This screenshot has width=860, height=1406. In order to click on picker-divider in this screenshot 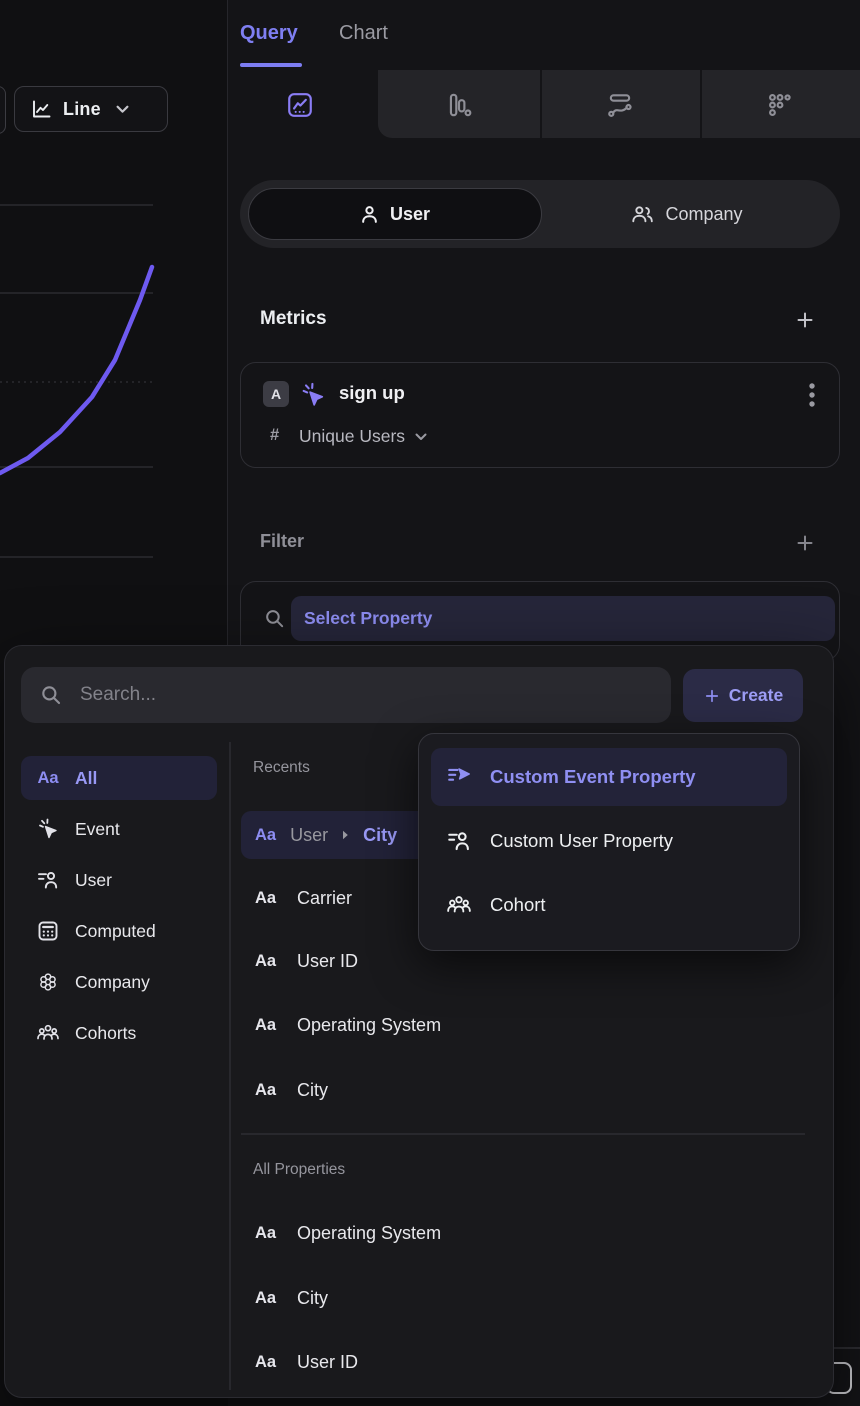, I will do `click(230, 1066)`.